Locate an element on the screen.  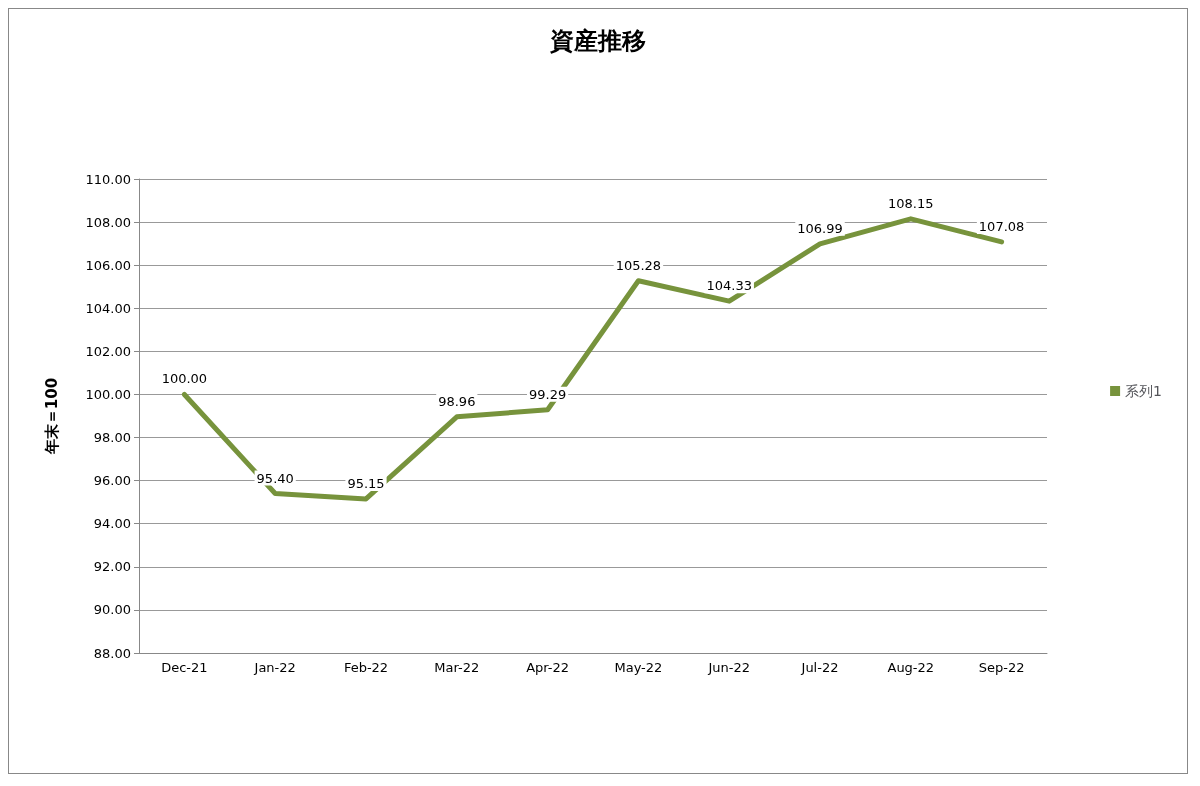
x-tick-label: Sep-22 is located at coordinates (1001, 667).